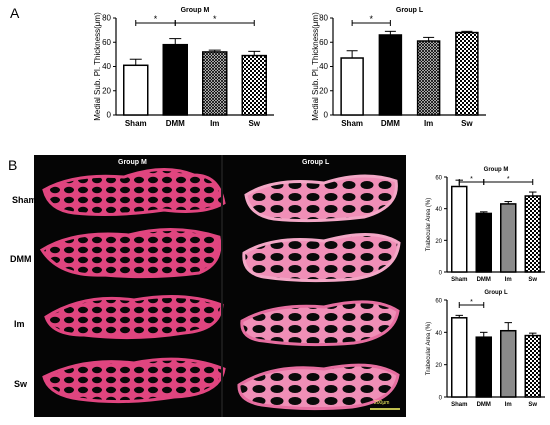 The width and height of the screenshot is (550, 425). Describe the element at coordinates (254, 123) in the screenshot. I see `chart-0-xtick-label-3: Sw` at that location.